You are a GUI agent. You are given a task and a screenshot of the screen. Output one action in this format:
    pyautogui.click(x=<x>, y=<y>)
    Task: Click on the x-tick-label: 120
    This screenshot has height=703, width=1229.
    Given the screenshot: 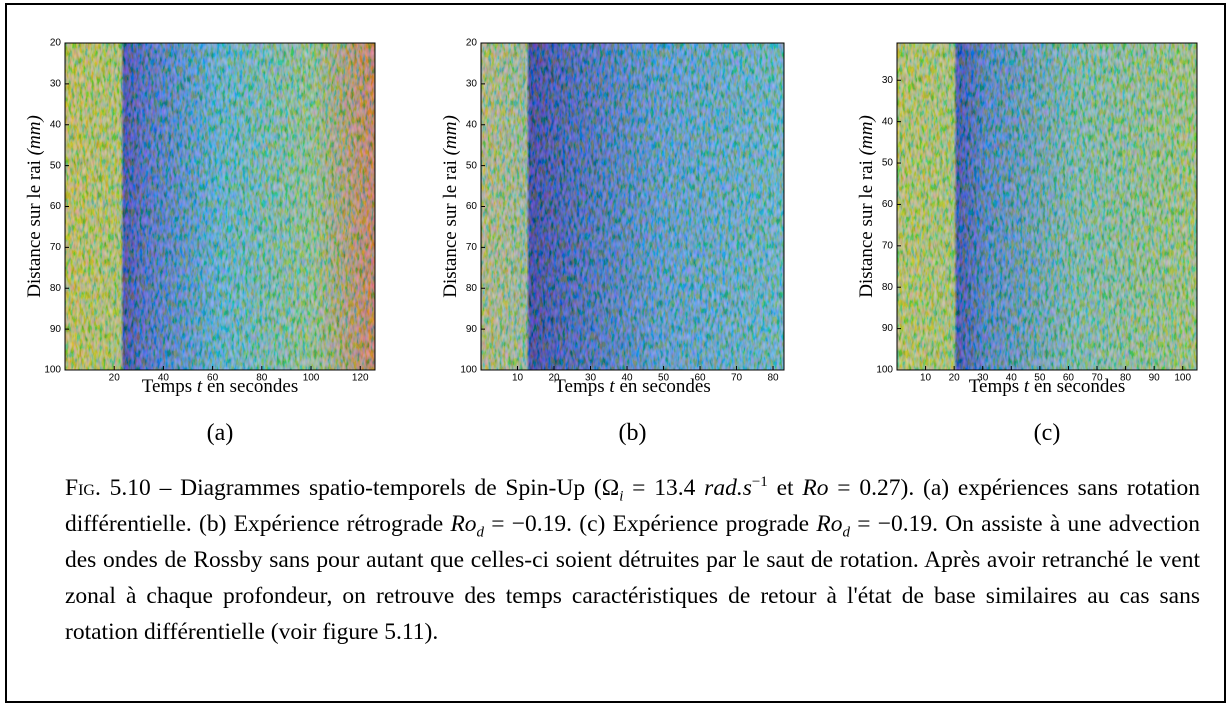 What is the action you would take?
    pyautogui.click(x=360, y=378)
    